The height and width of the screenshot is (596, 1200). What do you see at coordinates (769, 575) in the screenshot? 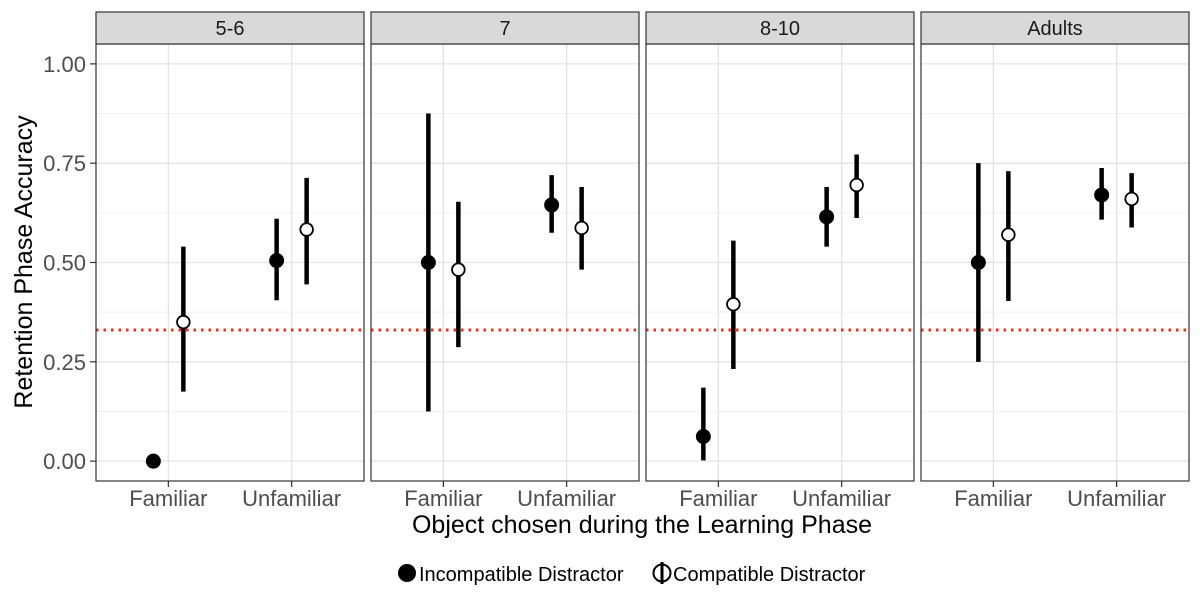
I see `legend-label-compatible: Compatible Distractor` at bounding box center [769, 575].